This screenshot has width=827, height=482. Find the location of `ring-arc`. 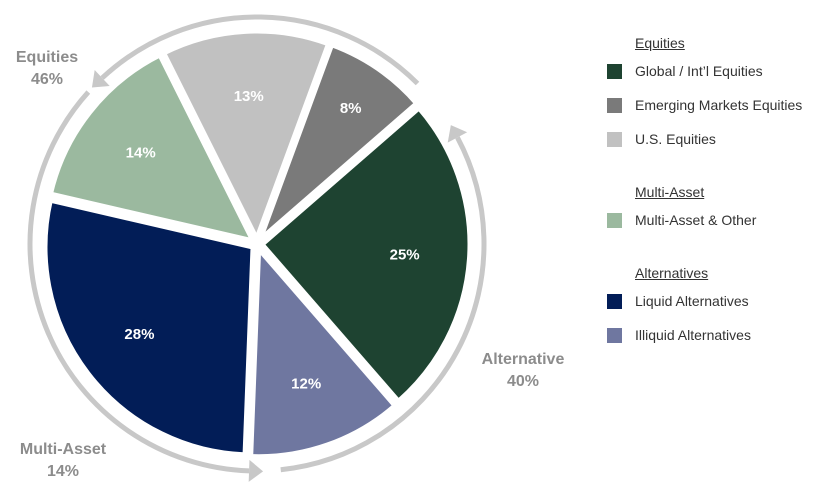

ring-arc is located at coordinates (260, 50).